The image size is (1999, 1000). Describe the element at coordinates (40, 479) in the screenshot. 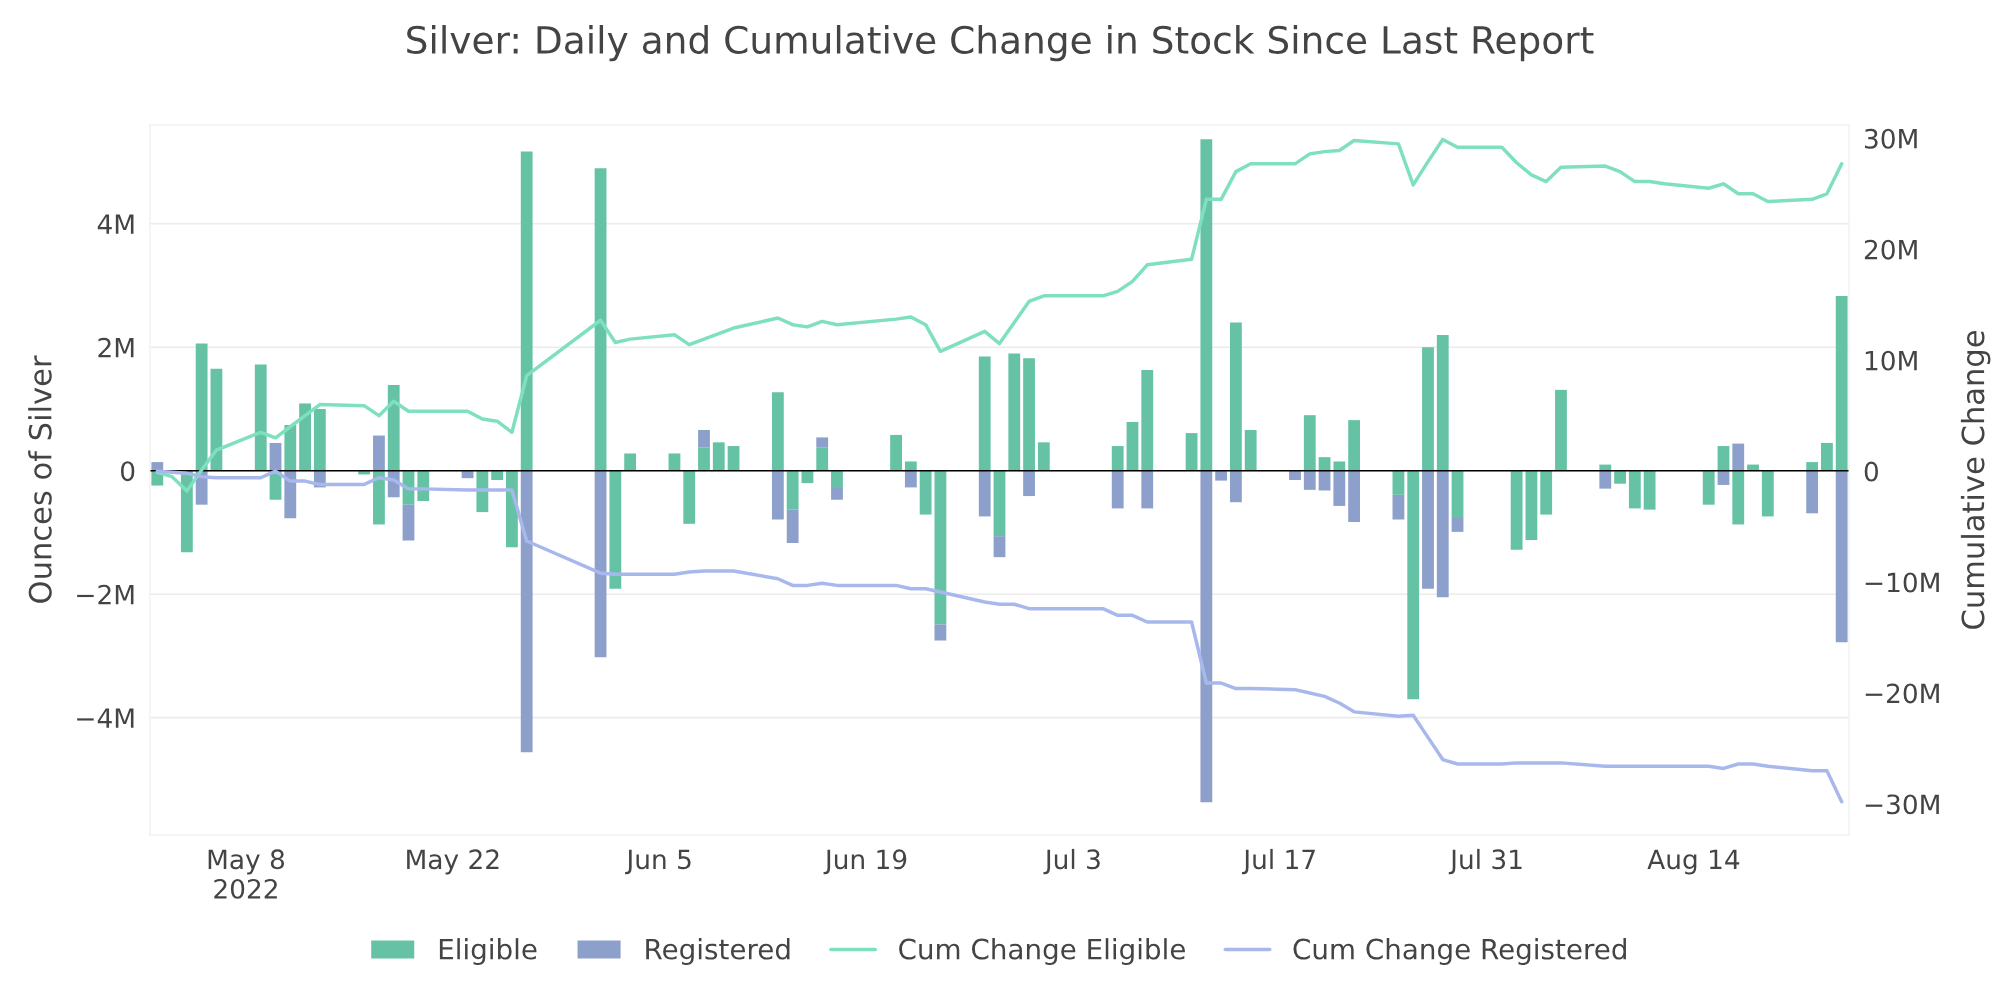

I see `y-axis-title: Ounces of Silver` at that location.